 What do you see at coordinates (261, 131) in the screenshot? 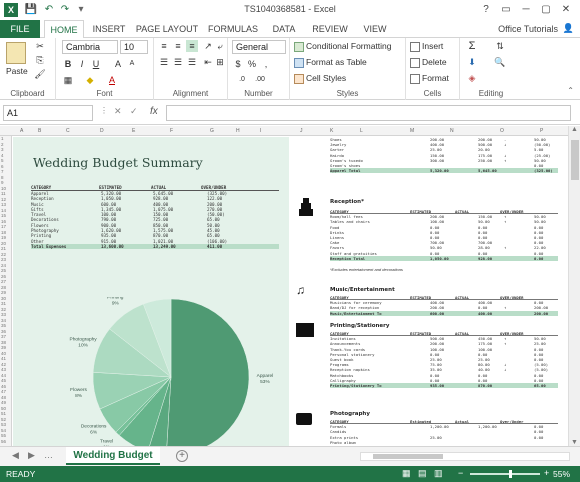
I see `column-header: I` at bounding box center [261, 131].